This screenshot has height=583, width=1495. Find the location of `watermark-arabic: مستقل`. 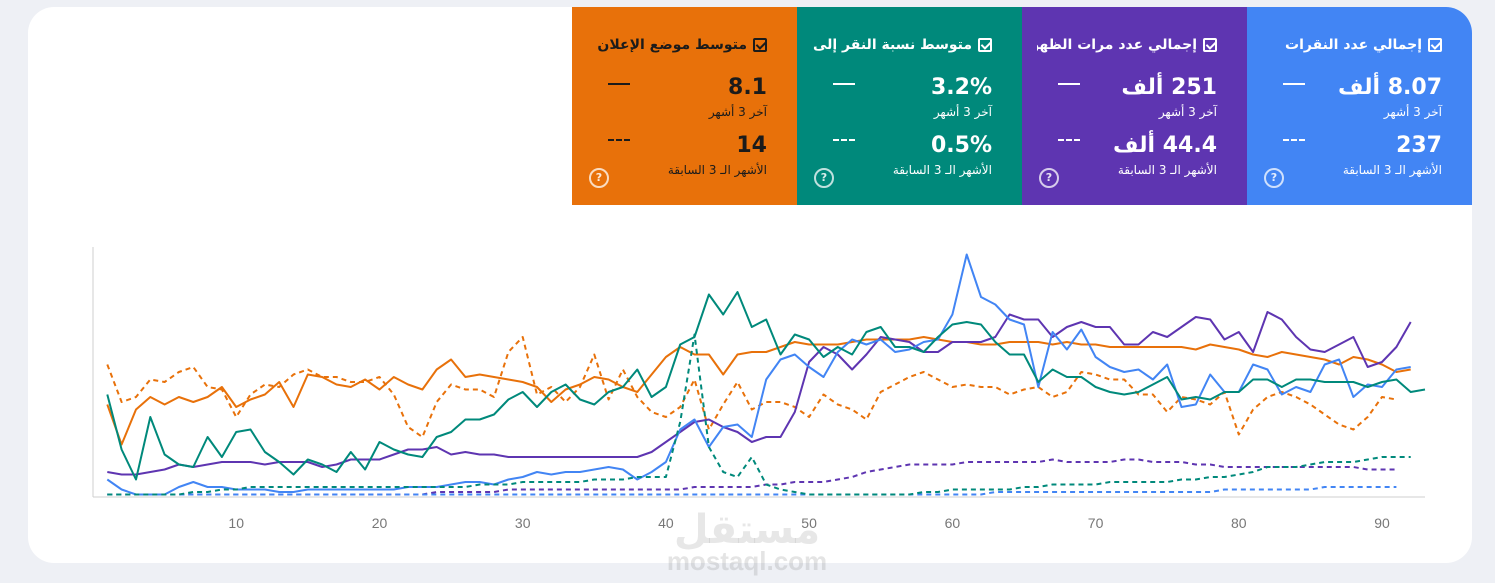

watermark-arabic: مستقل is located at coordinates (747, 530).